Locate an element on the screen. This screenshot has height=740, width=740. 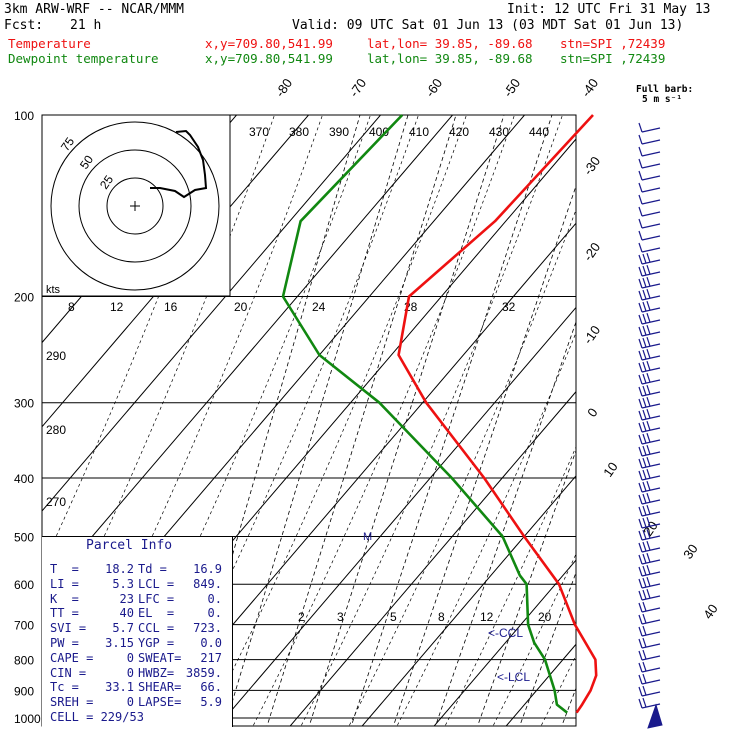
parcel-value: 18.2 is located at coordinates (119, 569).